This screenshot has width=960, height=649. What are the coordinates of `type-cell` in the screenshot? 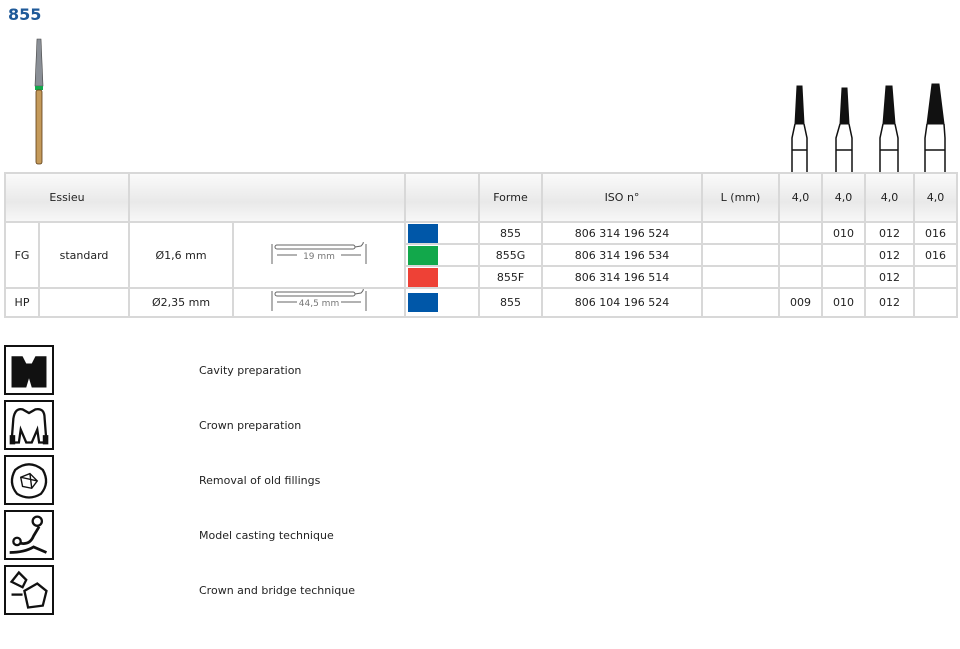 It's located at (84, 302).